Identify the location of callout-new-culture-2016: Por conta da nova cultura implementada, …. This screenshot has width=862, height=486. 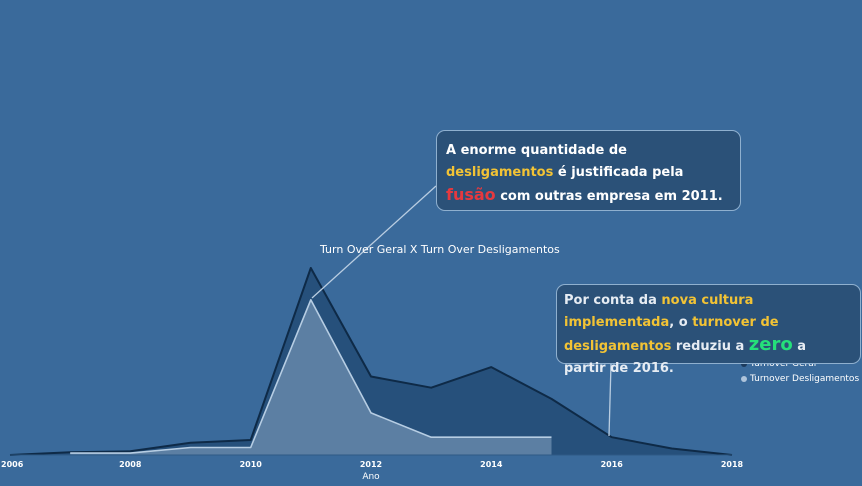
(708, 330).